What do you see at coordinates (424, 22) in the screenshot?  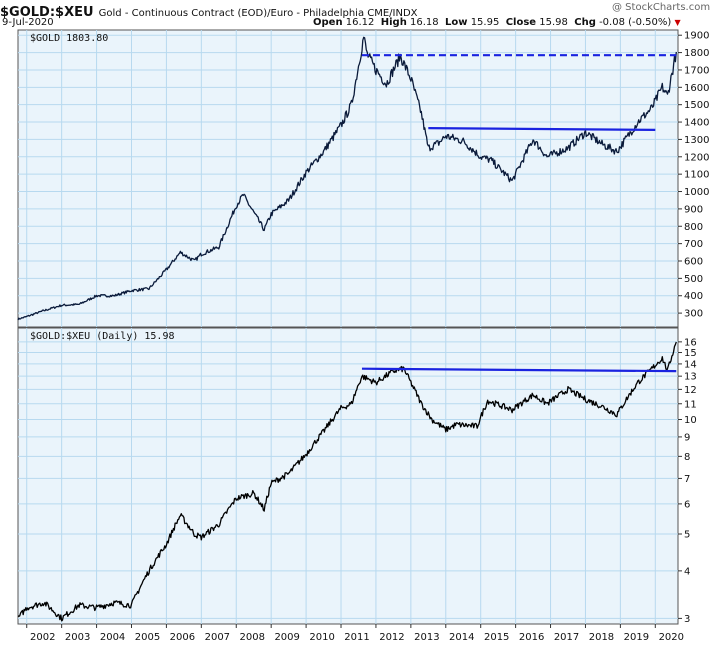 I see `high-value: 16.18` at bounding box center [424, 22].